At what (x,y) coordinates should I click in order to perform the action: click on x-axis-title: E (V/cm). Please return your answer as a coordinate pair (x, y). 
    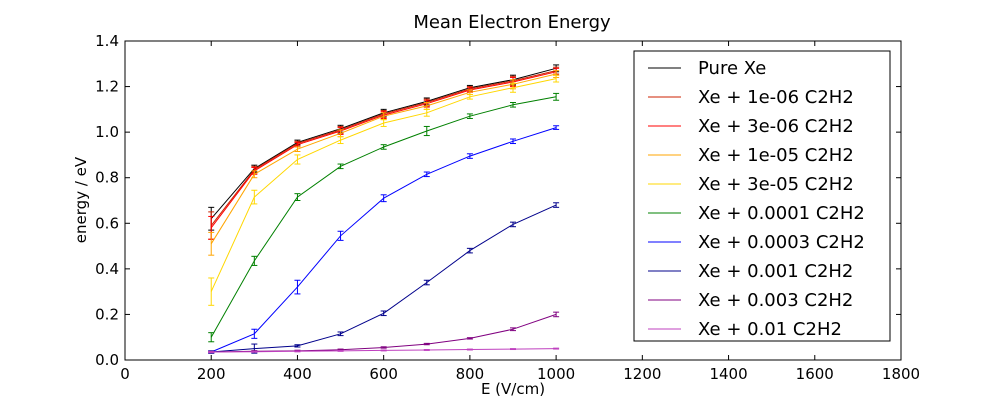
    Looking at the image, I should click on (513, 389).